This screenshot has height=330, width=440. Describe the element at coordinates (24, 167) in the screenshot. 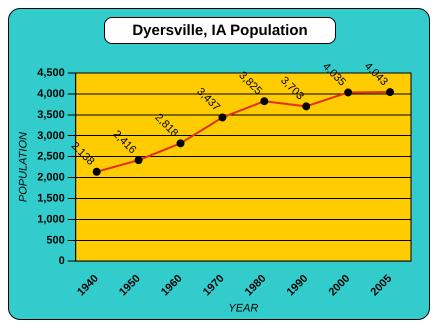

I see `y-axis-title: POPULATION` at that location.